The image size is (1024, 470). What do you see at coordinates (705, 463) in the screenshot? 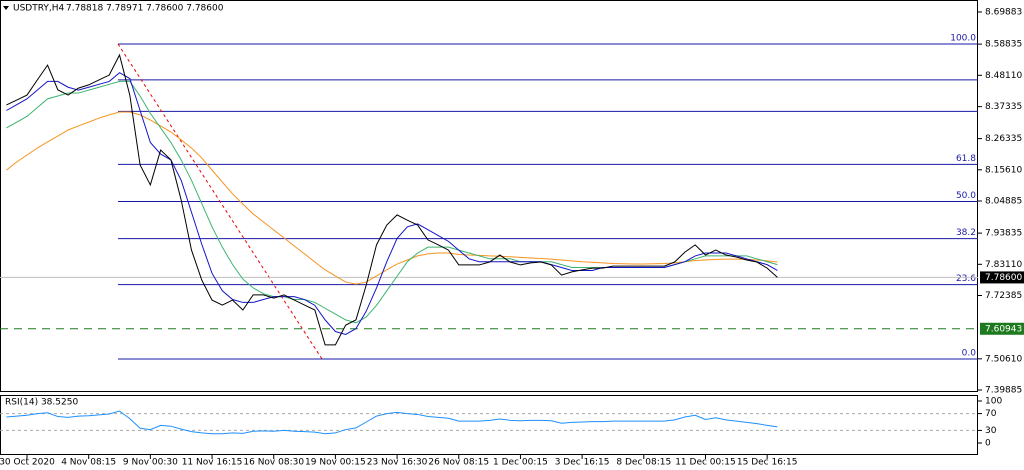
I see `x-tick-label: 11 Dec 00:15` at bounding box center [705, 463].